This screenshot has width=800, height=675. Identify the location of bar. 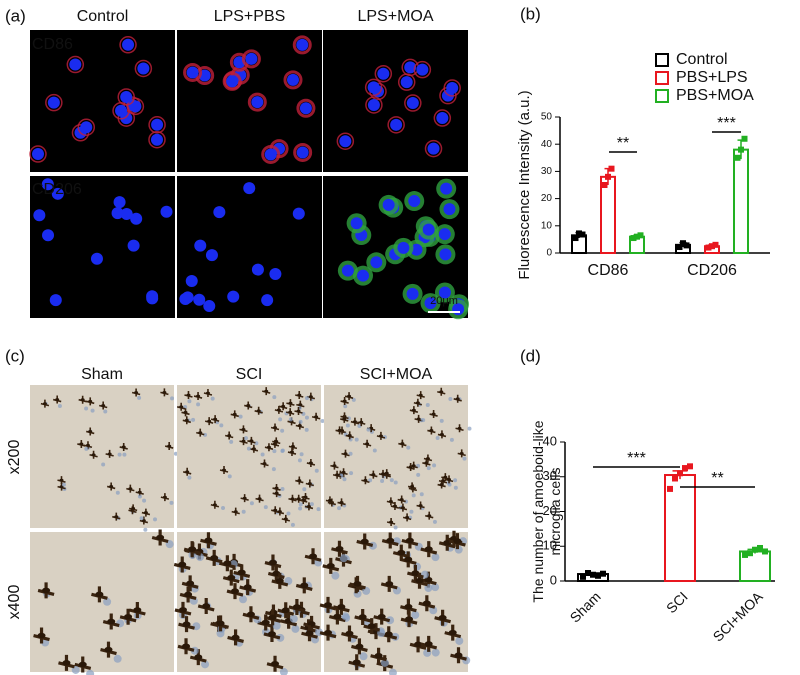
(741, 201).